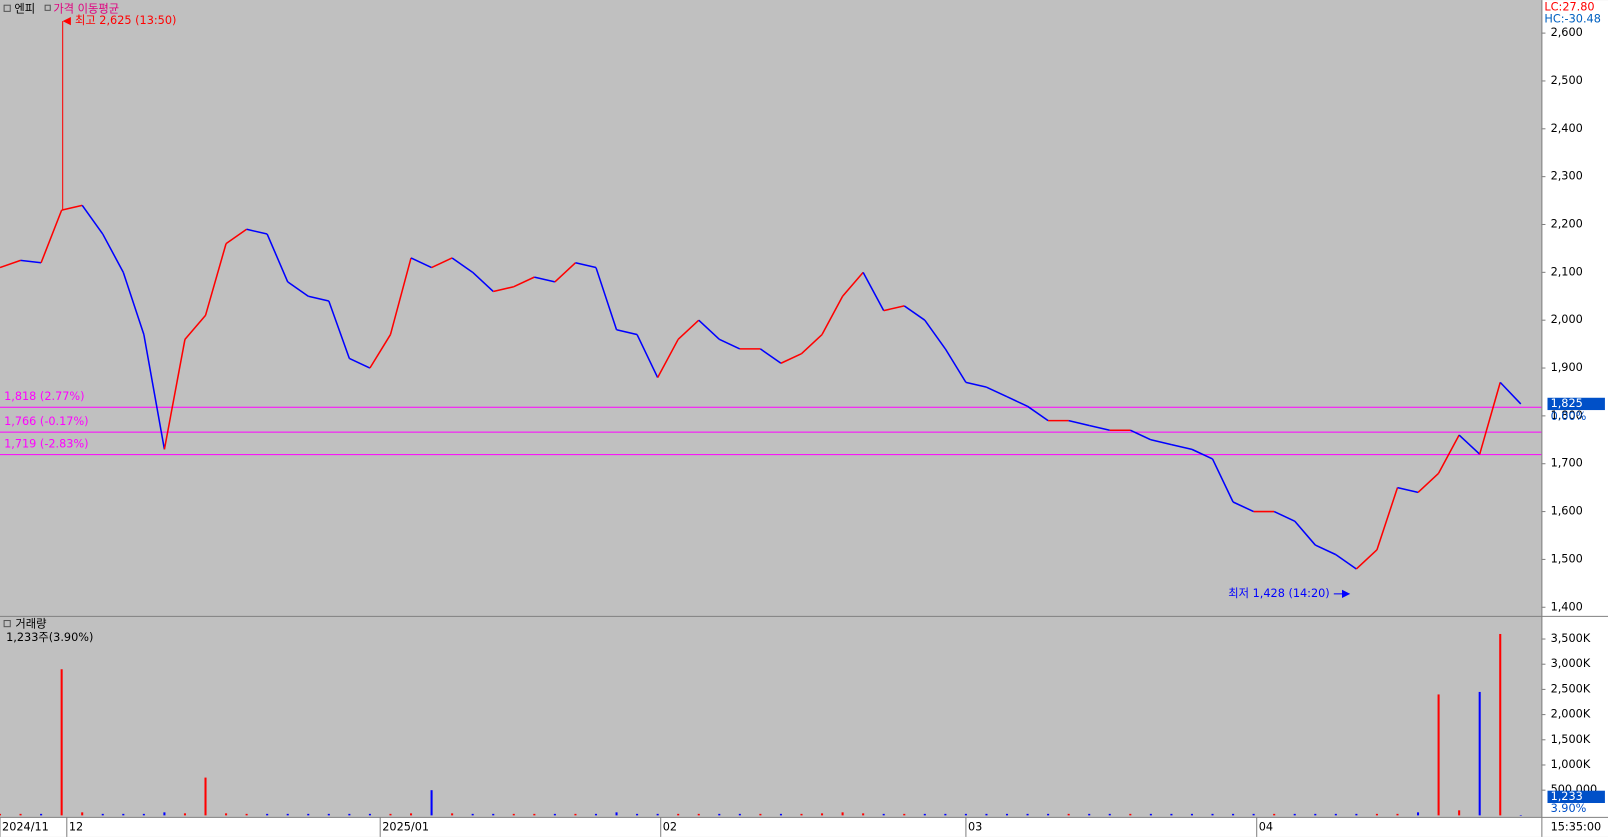 The width and height of the screenshot is (1608, 837). Describe the element at coordinates (1567, 176) in the screenshot. I see `y-tick-label: 2,300` at that location.